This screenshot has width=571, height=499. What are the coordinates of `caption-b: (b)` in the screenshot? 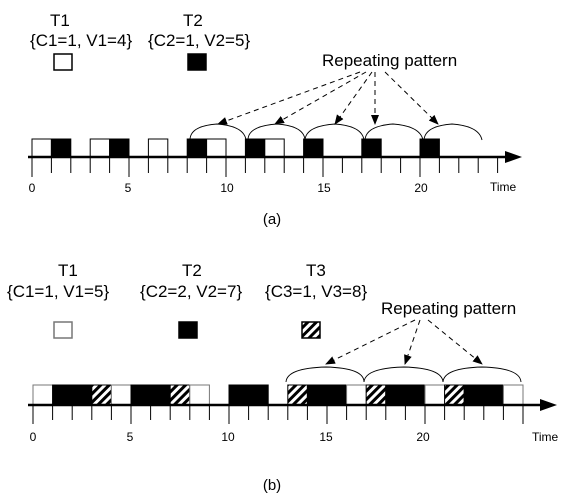 It's located at (272, 485).